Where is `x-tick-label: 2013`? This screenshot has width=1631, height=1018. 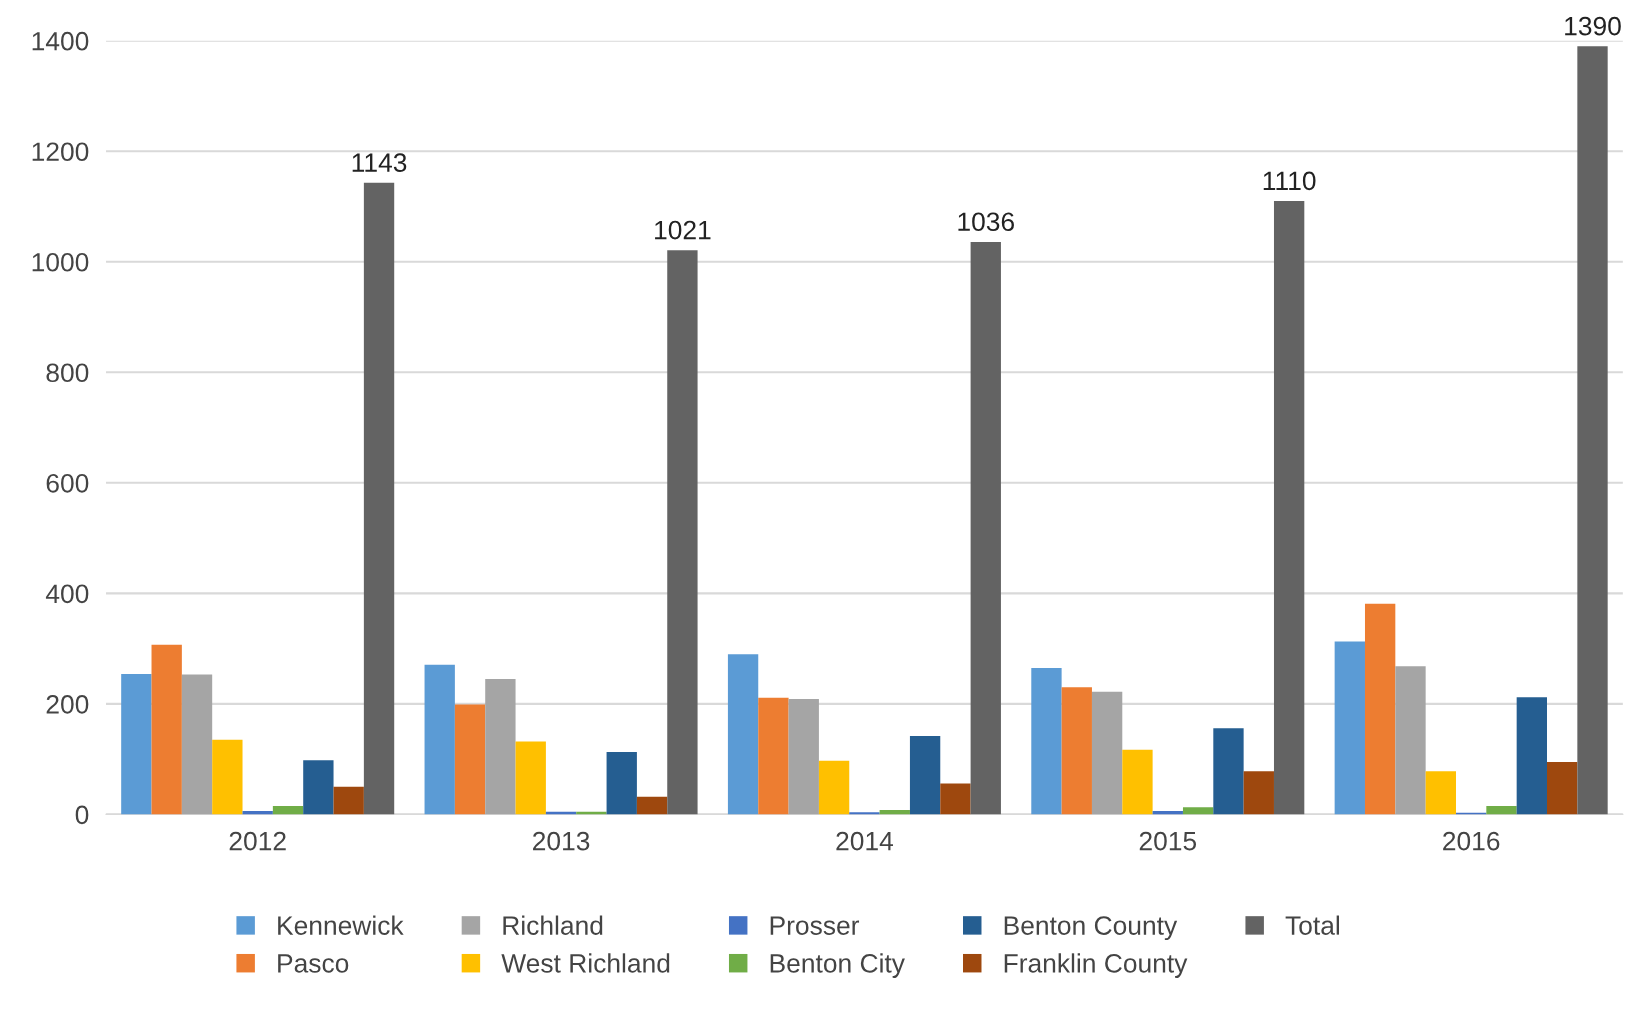
x-tick-label: 2013 is located at coordinates (561, 841).